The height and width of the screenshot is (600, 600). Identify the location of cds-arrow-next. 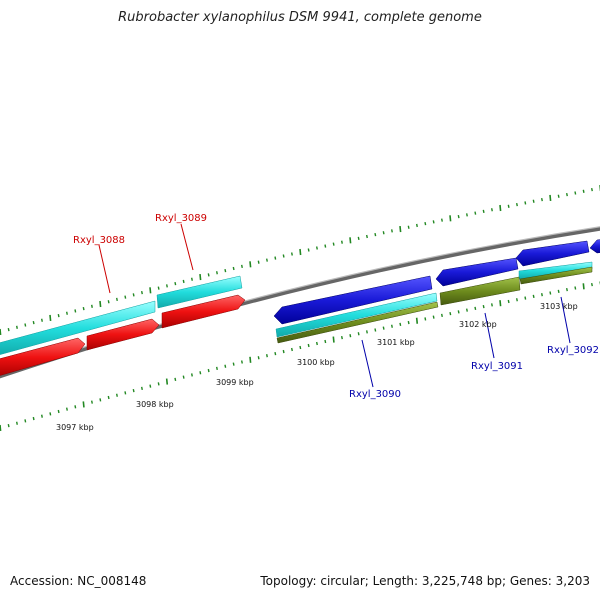
(594, 246).